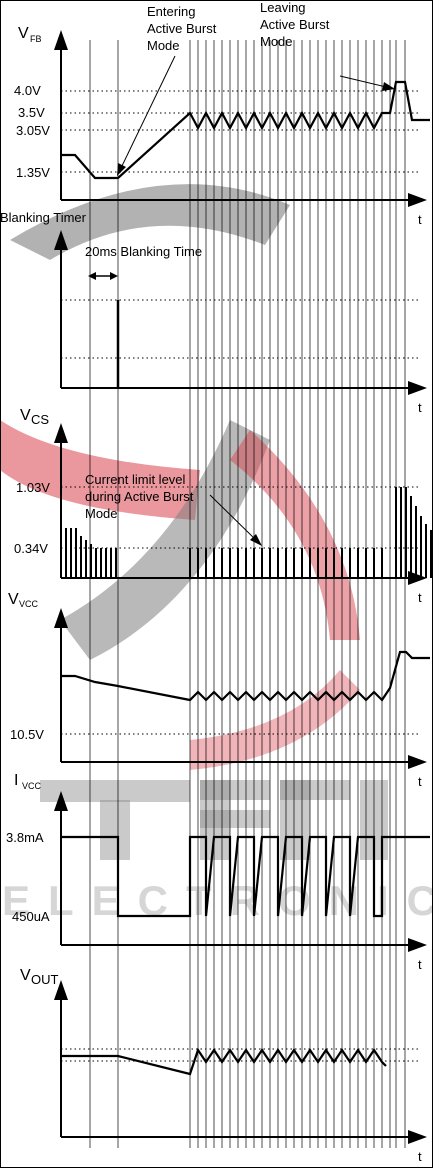 The height and width of the screenshot is (1168, 433). What do you see at coordinates (23, 33) in the screenshot?
I see `vfb-label-main: V` at bounding box center [23, 33].